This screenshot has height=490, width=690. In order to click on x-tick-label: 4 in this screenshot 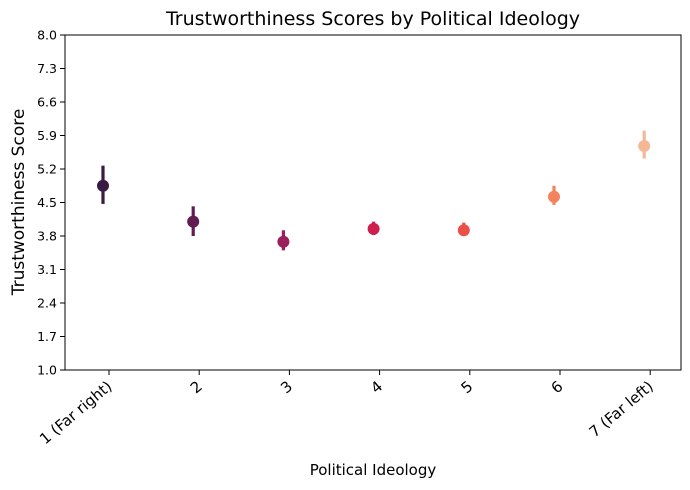, I will do `click(376, 387)`.